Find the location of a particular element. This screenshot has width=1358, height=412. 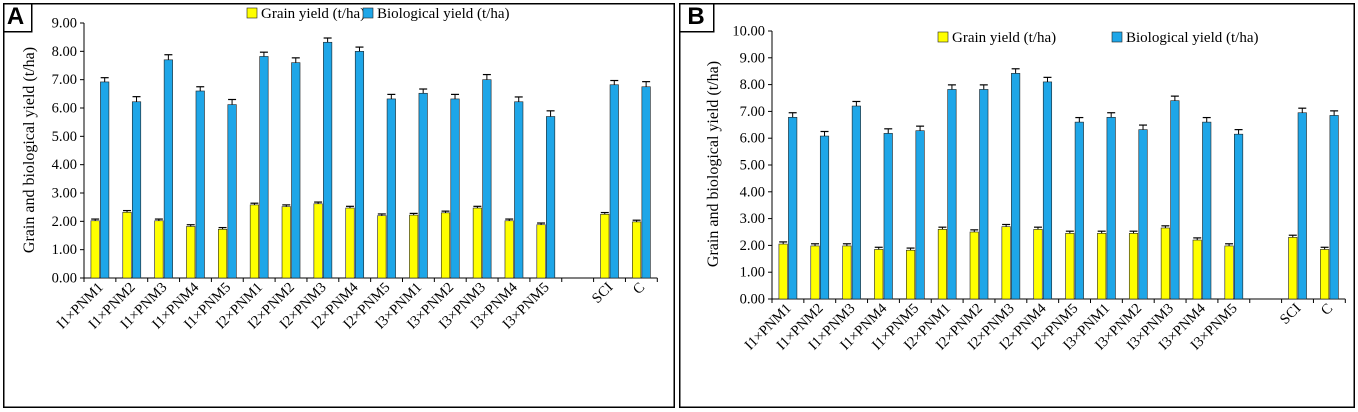

legend-grain-label: Grain yield (t/ha) is located at coordinates (1004, 38).